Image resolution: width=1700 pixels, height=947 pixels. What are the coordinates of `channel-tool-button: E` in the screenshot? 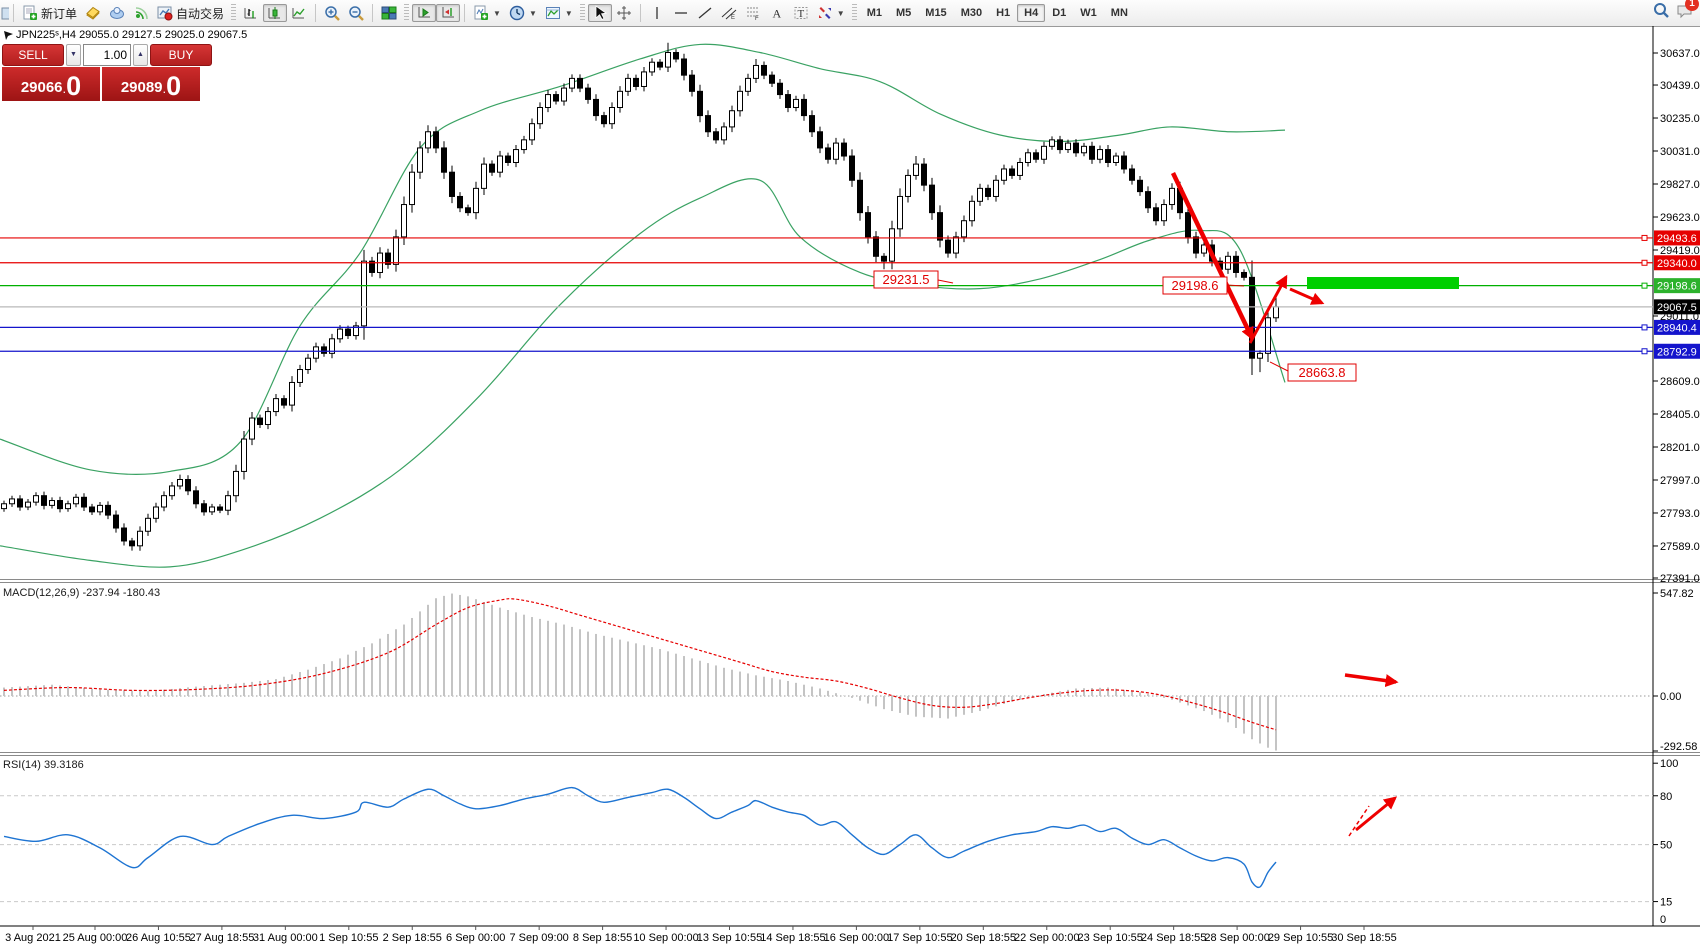 It's located at (729, 13).